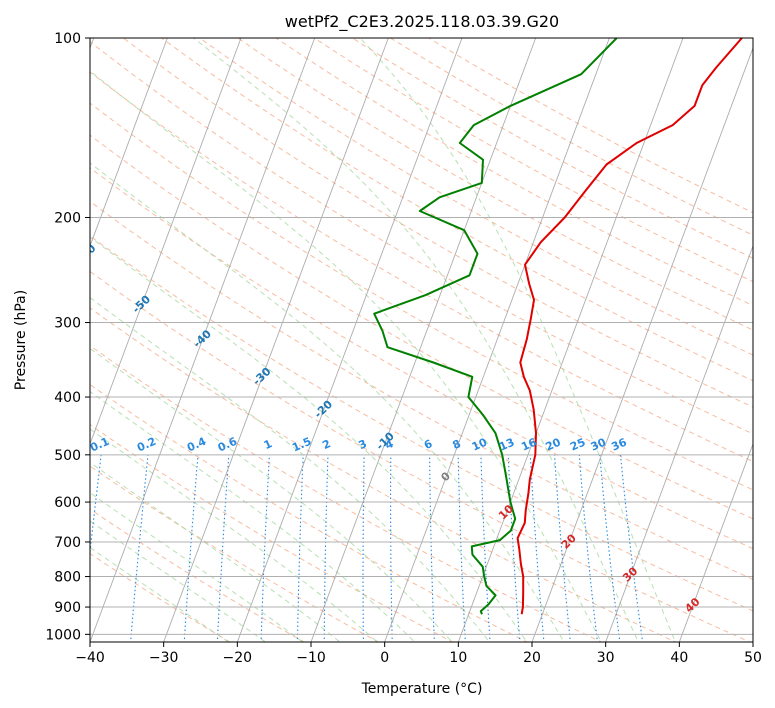 The width and height of the screenshot is (775, 708). What do you see at coordinates (67, 337) in the screenshot?
I see `y-axis-ticks: 100 200 300 400 500 600 700 800 900 1000` at bounding box center [67, 337].